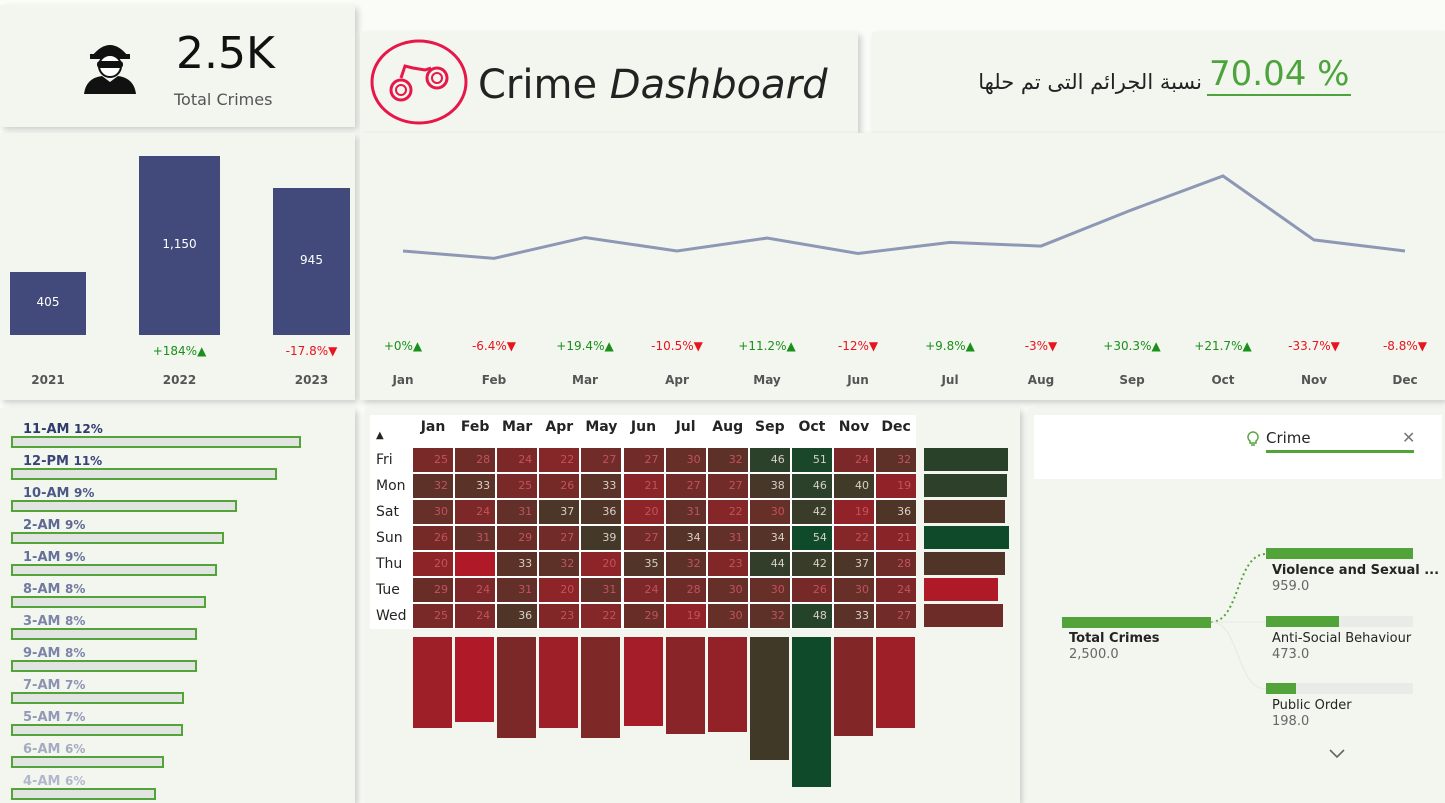 Image resolution: width=1445 pixels, height=803 pixels. What do you see at coordinates (1302, 621) in the screenshot?
I see `child-bar` at bounding box center [1302, 621].